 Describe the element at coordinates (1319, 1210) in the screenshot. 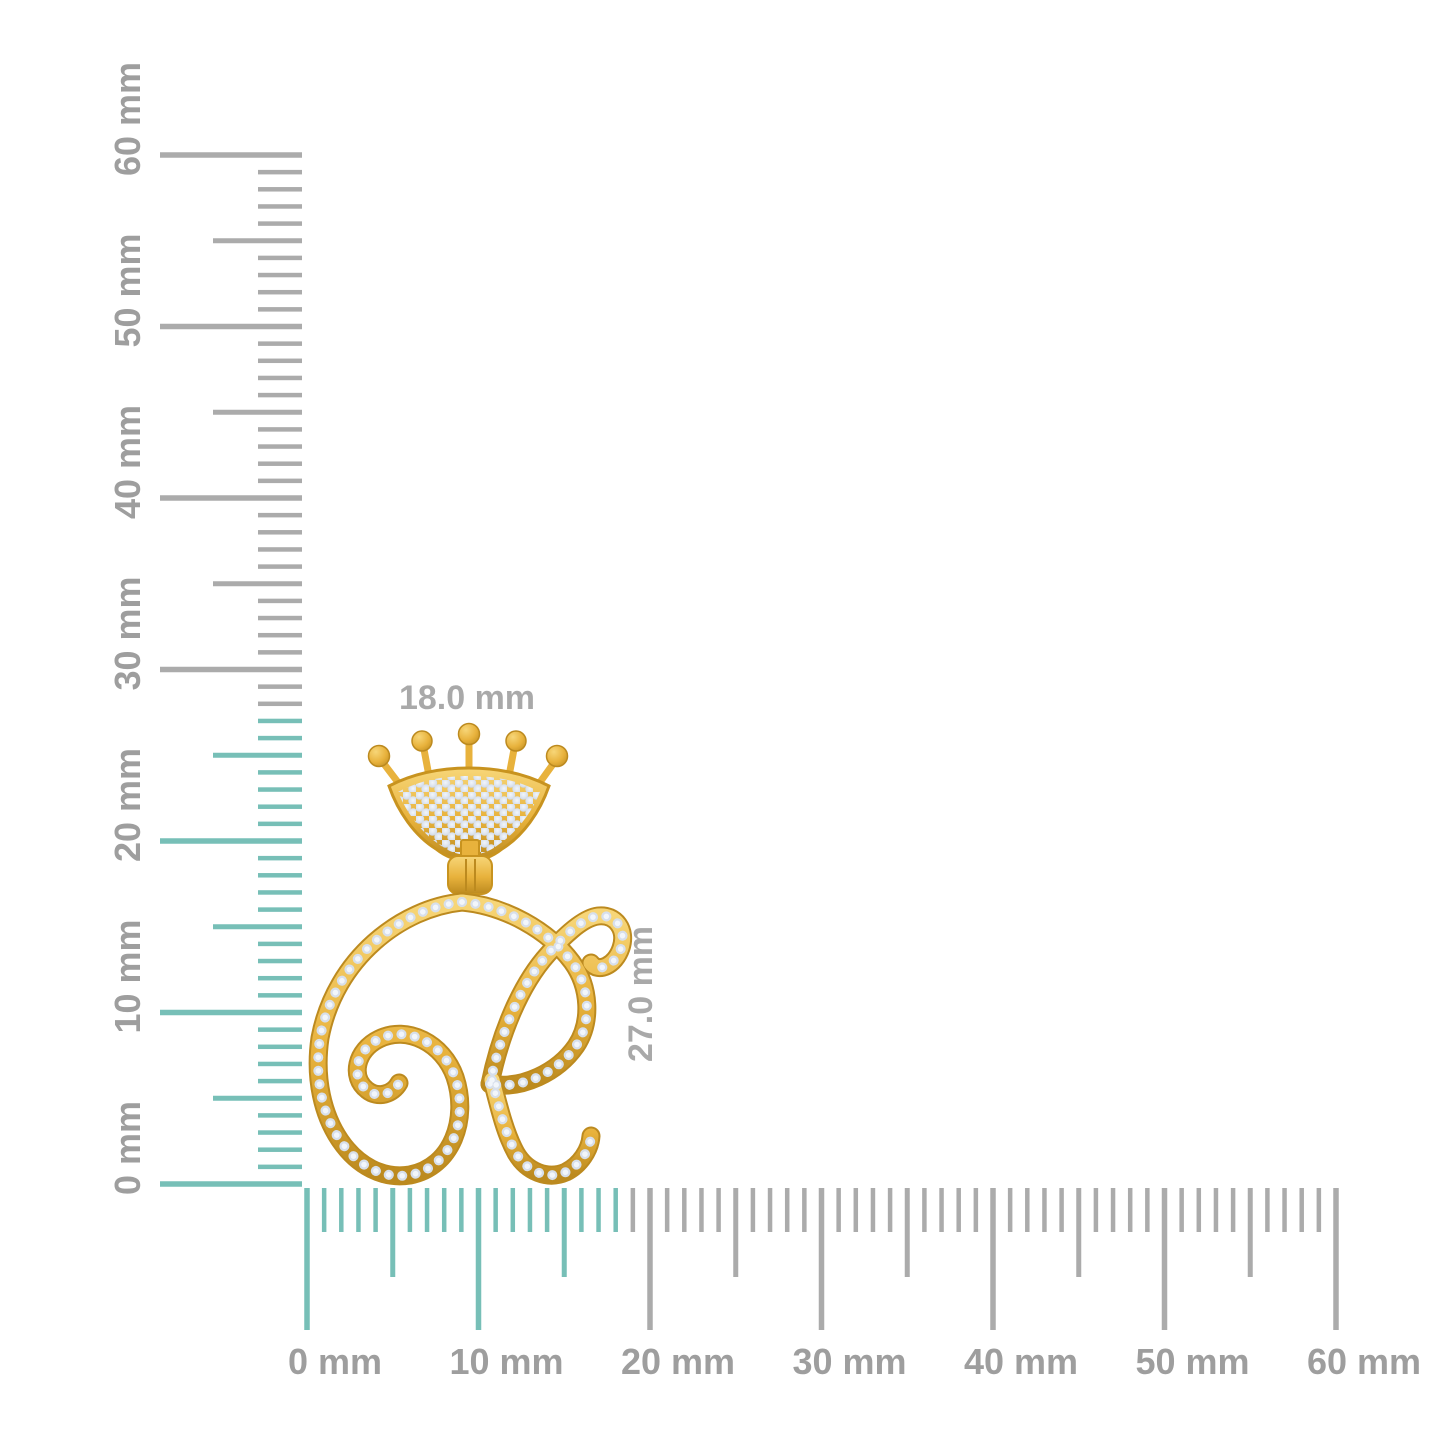

I see `horizontal-ruler-tick-59mm` at that location.